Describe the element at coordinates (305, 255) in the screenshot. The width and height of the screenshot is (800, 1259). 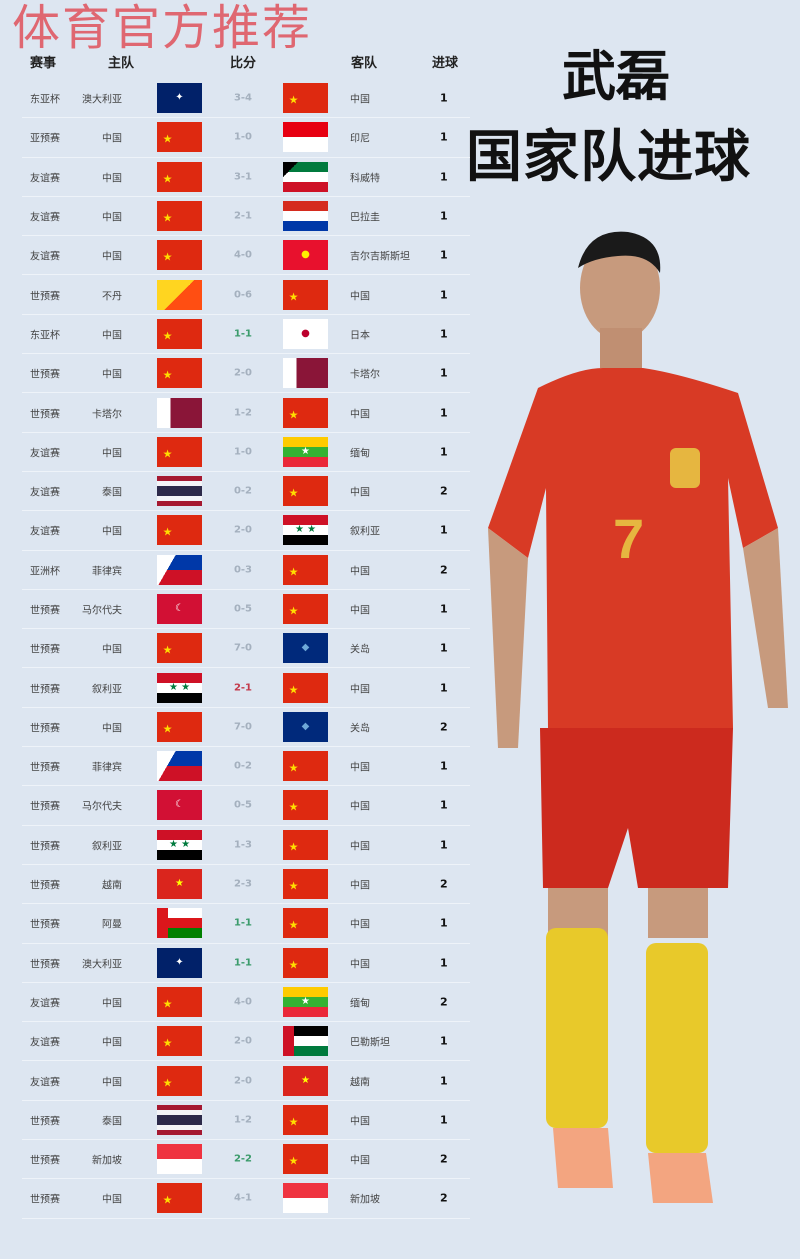
I see `flag-emblem-icon: ●` at that location.